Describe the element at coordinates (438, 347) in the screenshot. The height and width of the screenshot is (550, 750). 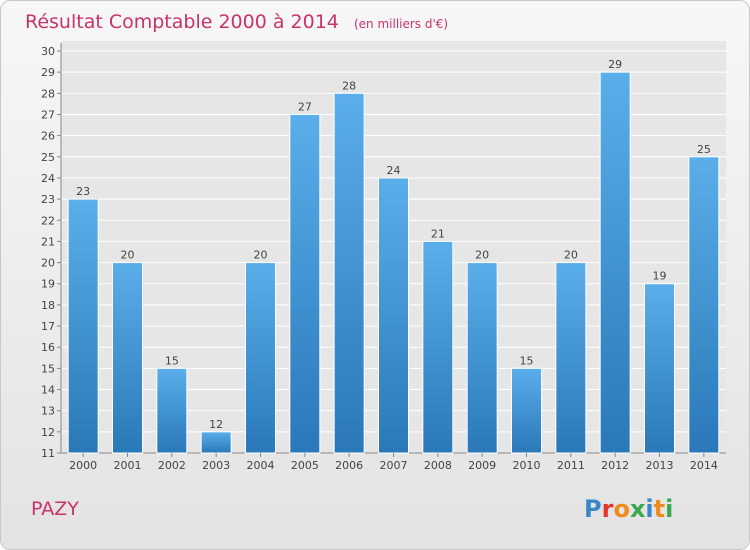
I see `bar-2008` at that location.